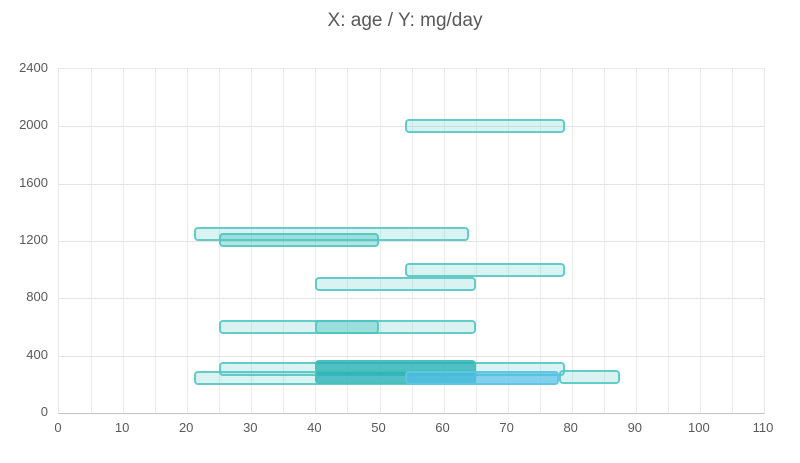 The width and height of the screenshot is (800, 463). I want to click on x-tick-label: 40, so click(314, 427).